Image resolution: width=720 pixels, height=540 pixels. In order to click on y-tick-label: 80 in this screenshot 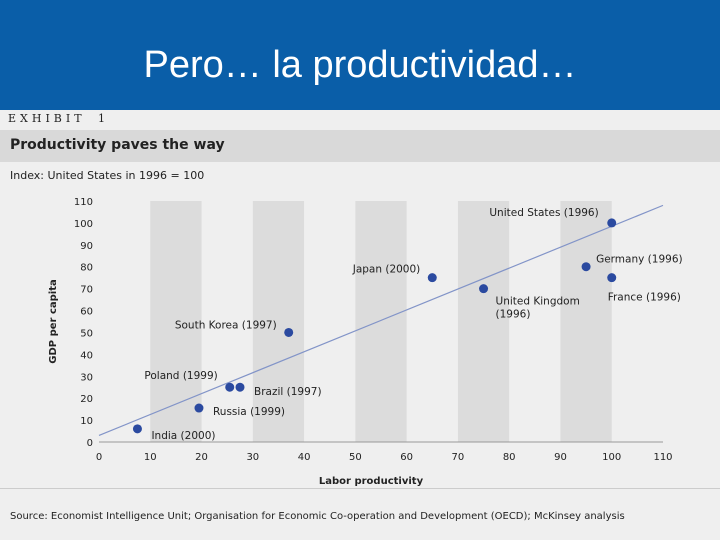, I will do `click(86, 268)`.